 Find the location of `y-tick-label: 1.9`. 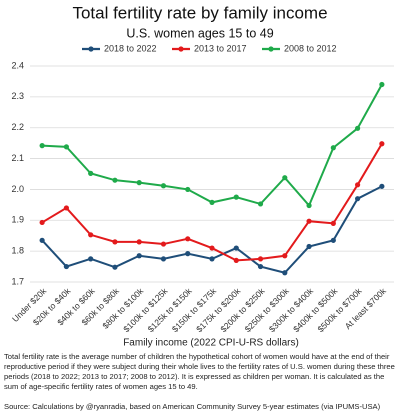

y-tick-label: 1.9 is located at coordinates (17, 220).